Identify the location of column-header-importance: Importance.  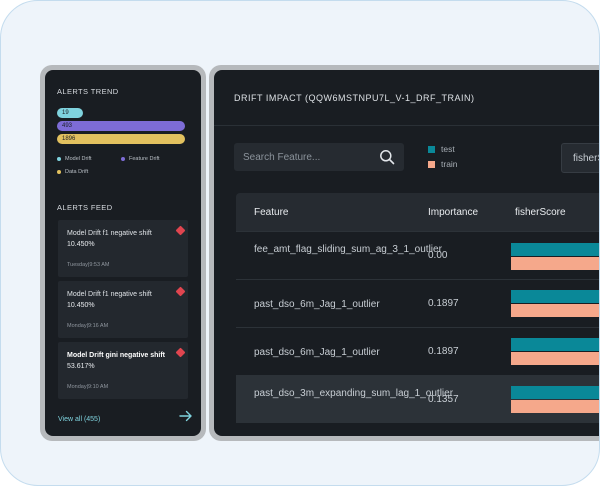
(453, 212).